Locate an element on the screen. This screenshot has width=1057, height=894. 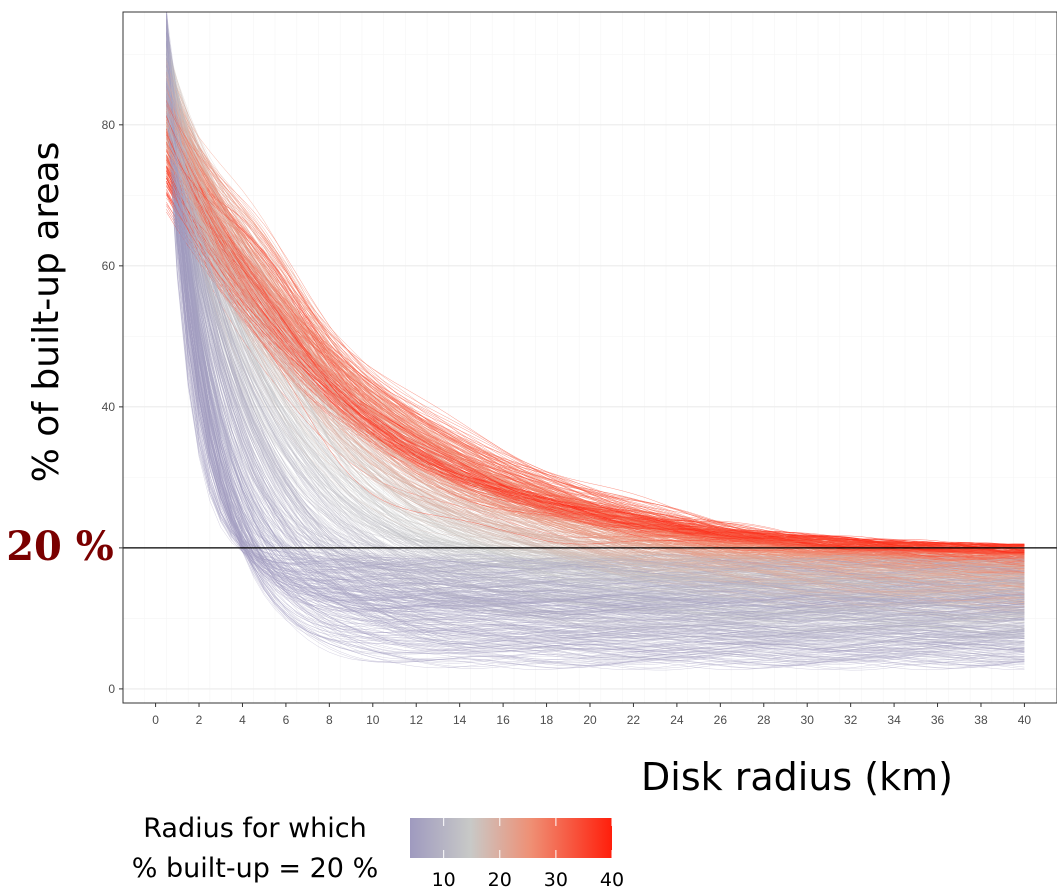
x-tick-label: 10 is located at coordinates (373, 720).